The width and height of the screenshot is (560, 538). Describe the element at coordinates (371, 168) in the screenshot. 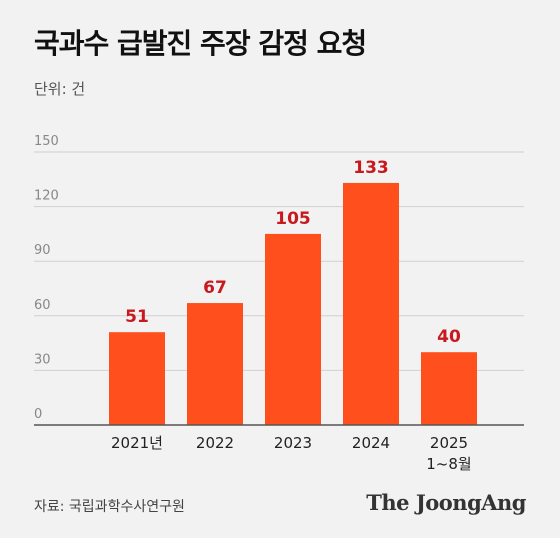

I see `bar-value-label: 133` at that location.